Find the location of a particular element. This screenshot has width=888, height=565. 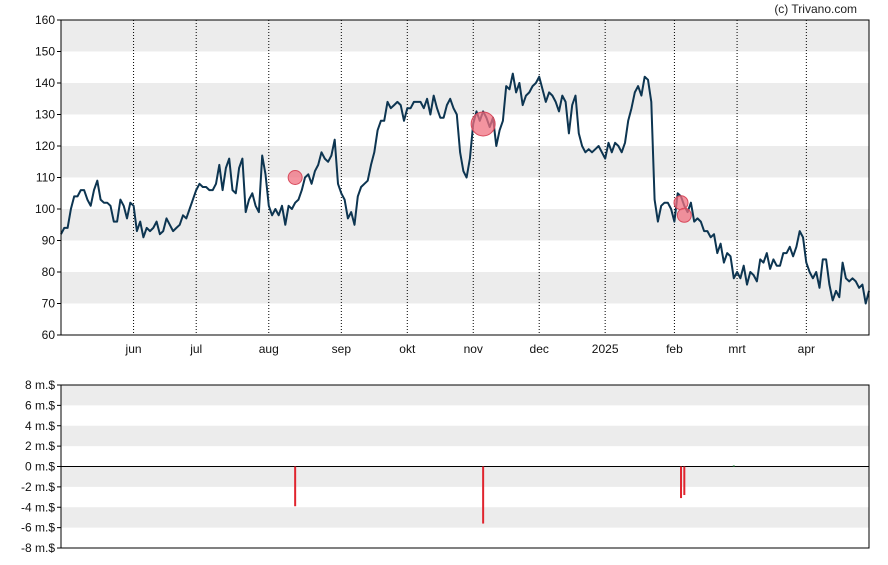

y-tick-label: 100 is located at coordinates (45, 209).